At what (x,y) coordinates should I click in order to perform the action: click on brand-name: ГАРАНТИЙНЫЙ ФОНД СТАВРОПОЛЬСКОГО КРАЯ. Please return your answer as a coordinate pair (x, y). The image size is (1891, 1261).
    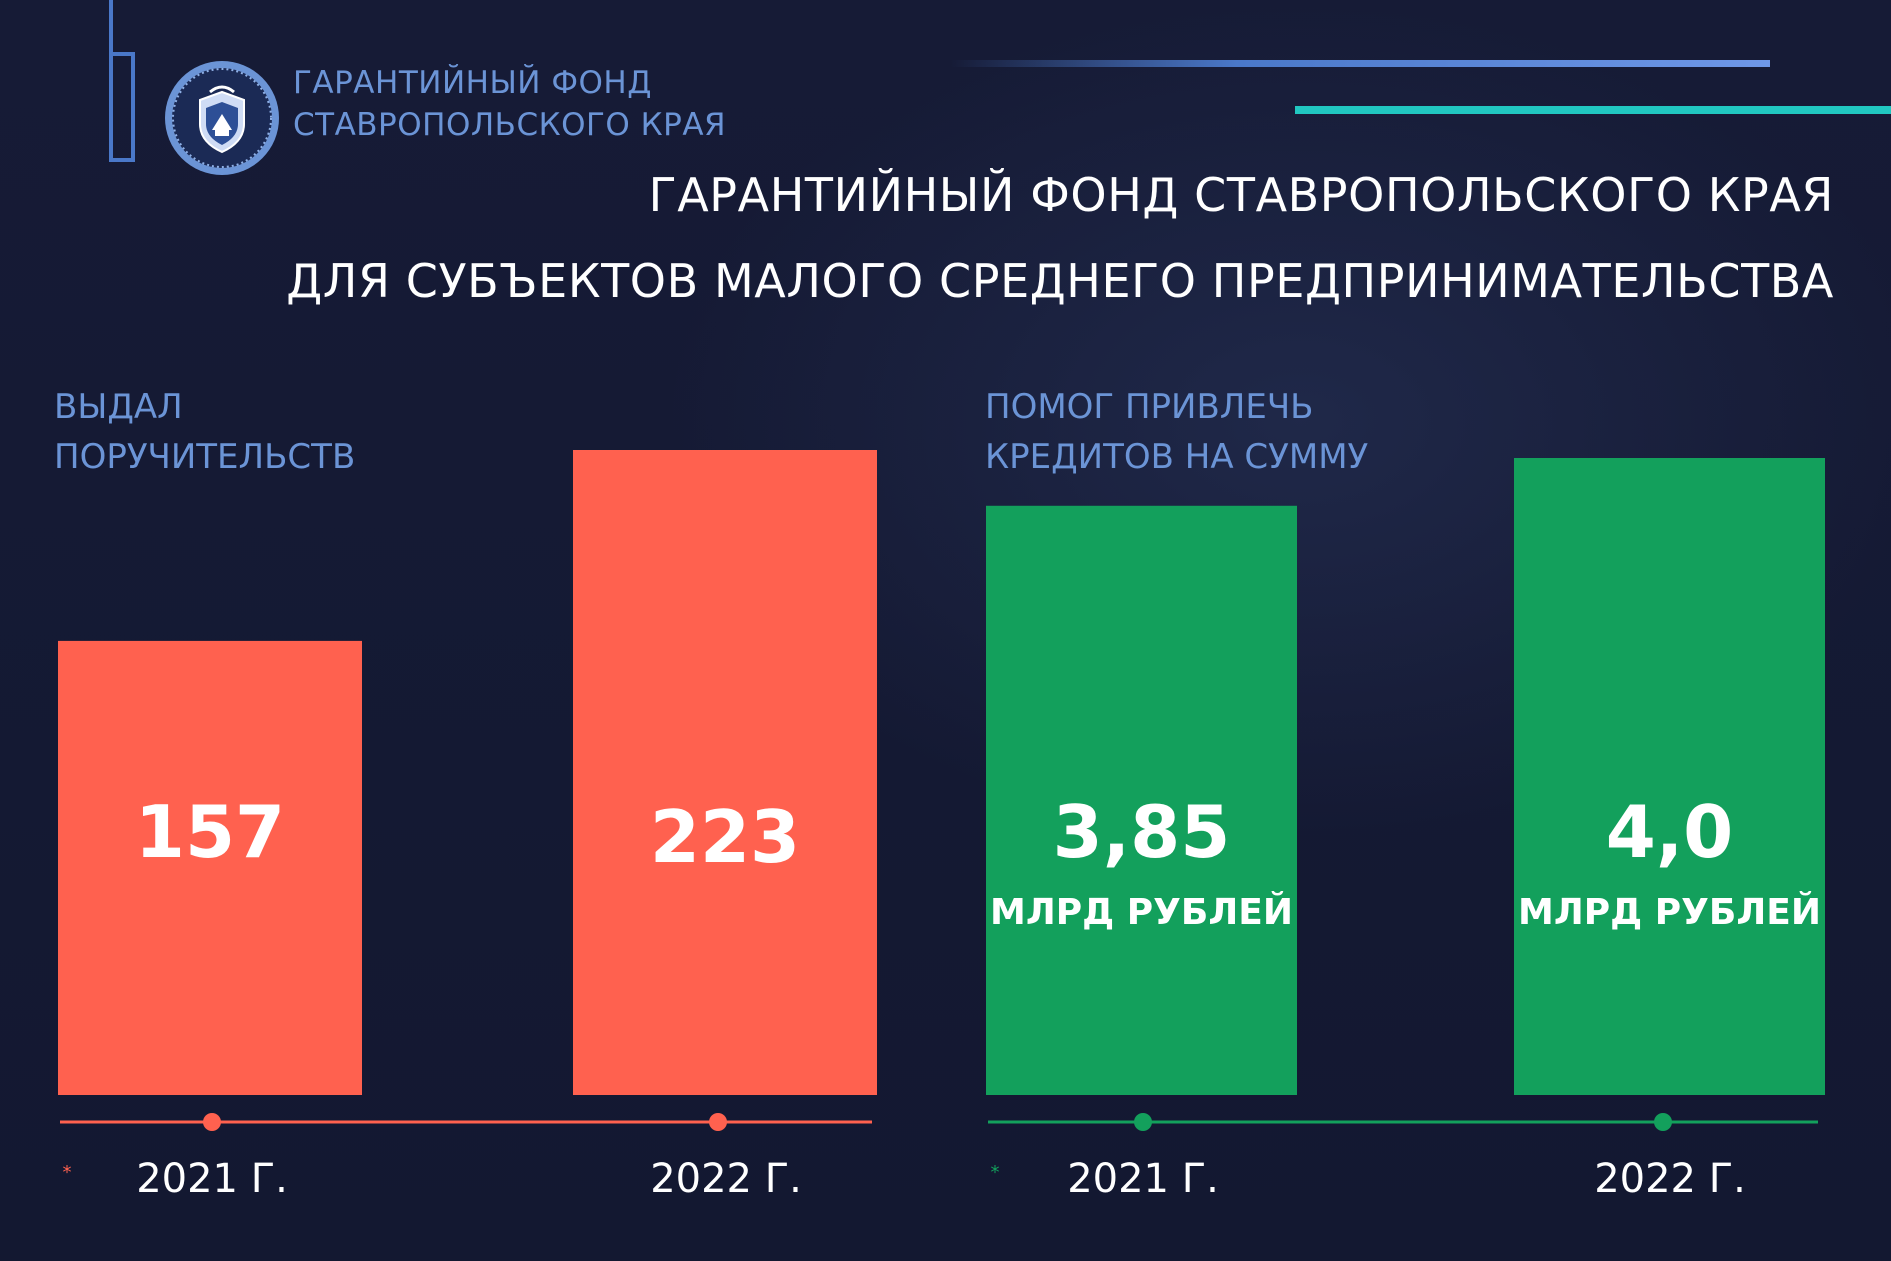
    Looking at the image, I should click on (509, 104).